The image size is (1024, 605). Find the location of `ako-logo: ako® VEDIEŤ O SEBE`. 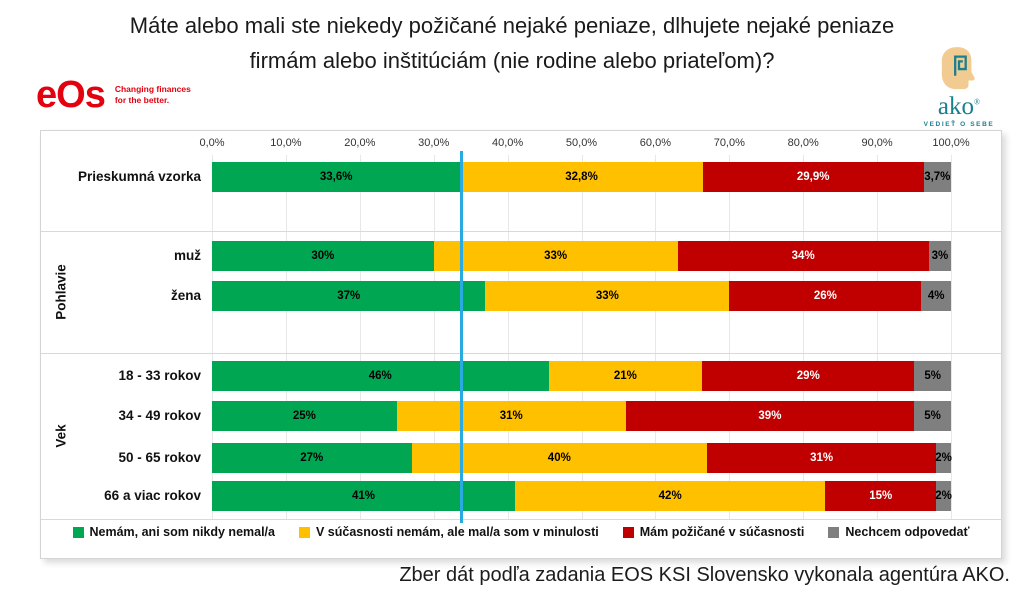

ako-logo: ako® VEDIEŤ O SEBE is located at coordinates (959, 87).